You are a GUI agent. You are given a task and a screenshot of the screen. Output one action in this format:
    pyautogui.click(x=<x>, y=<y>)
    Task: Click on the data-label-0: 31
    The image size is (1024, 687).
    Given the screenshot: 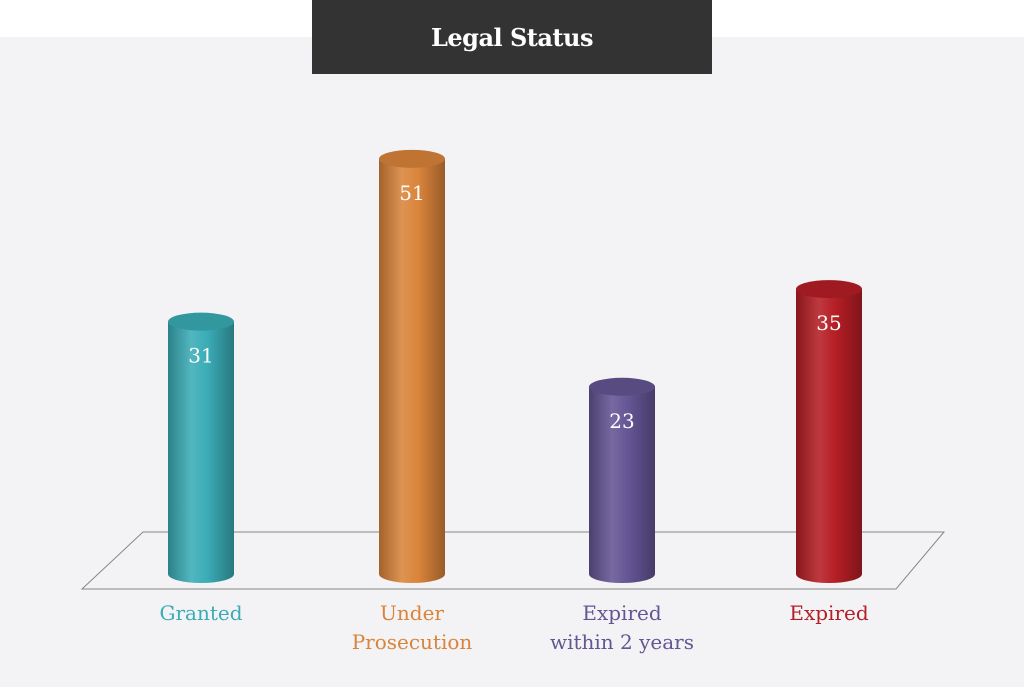 What is the action you would take?
    pyautogui.click(x=200, y=356)
    